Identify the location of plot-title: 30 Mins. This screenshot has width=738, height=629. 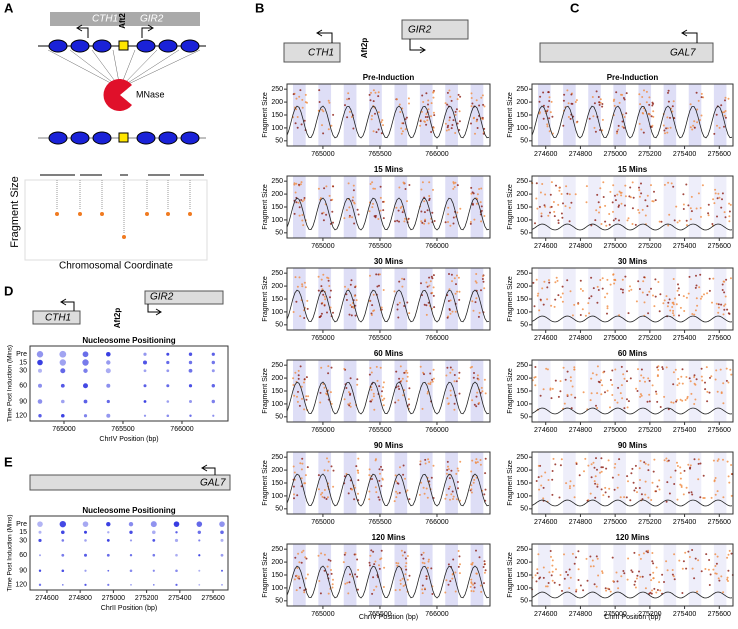
(389, 261).